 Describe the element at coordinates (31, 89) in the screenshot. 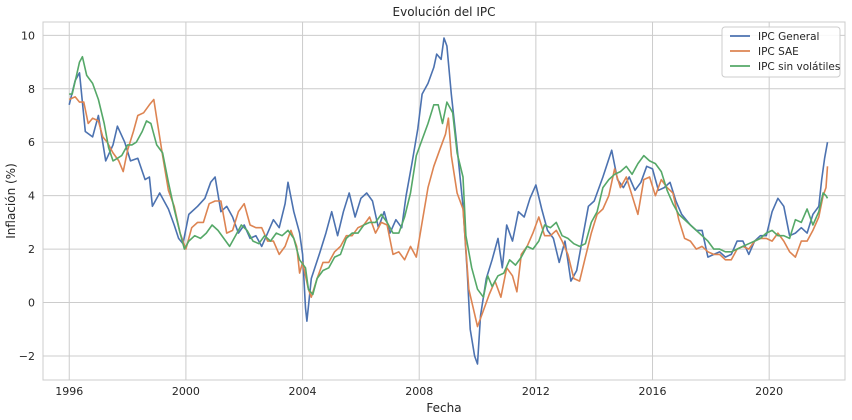

I see `y-tick-label: 8` at that location.